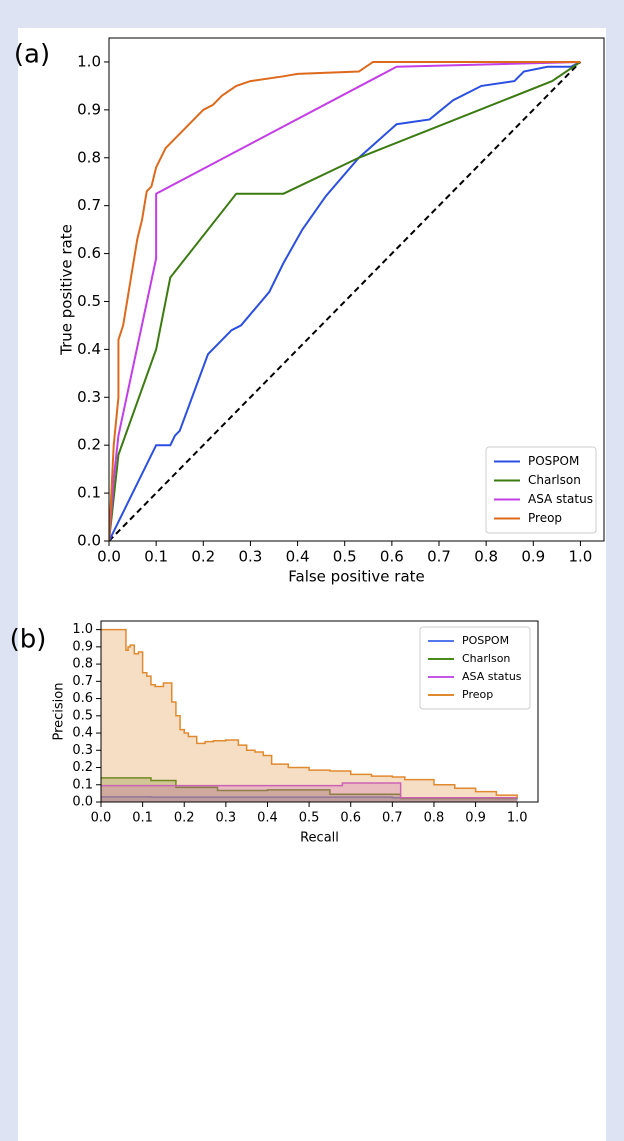 The height and width of the screenshot is (1141, 624). Describe the element at coordinates (319, 838) in the screenshot. I see `x-axis-label: Recall` at that location.